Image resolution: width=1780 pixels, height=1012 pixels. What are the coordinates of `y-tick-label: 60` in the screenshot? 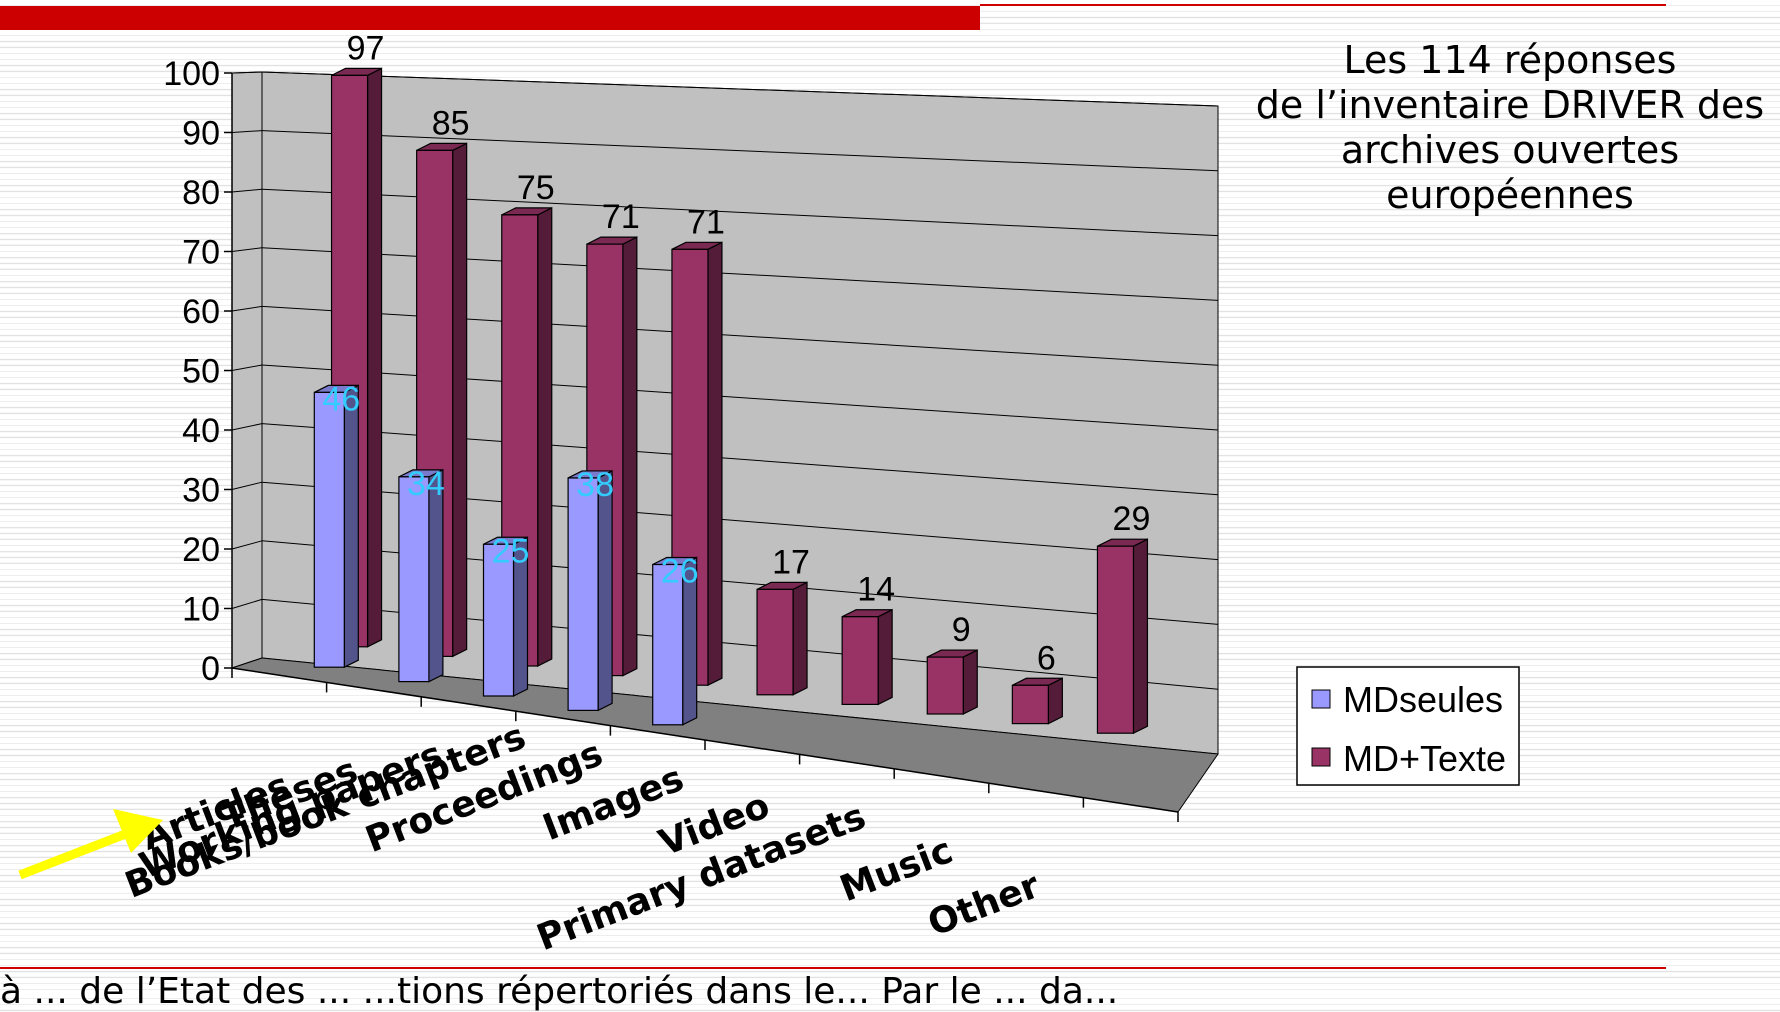 It's located at (201, 312).